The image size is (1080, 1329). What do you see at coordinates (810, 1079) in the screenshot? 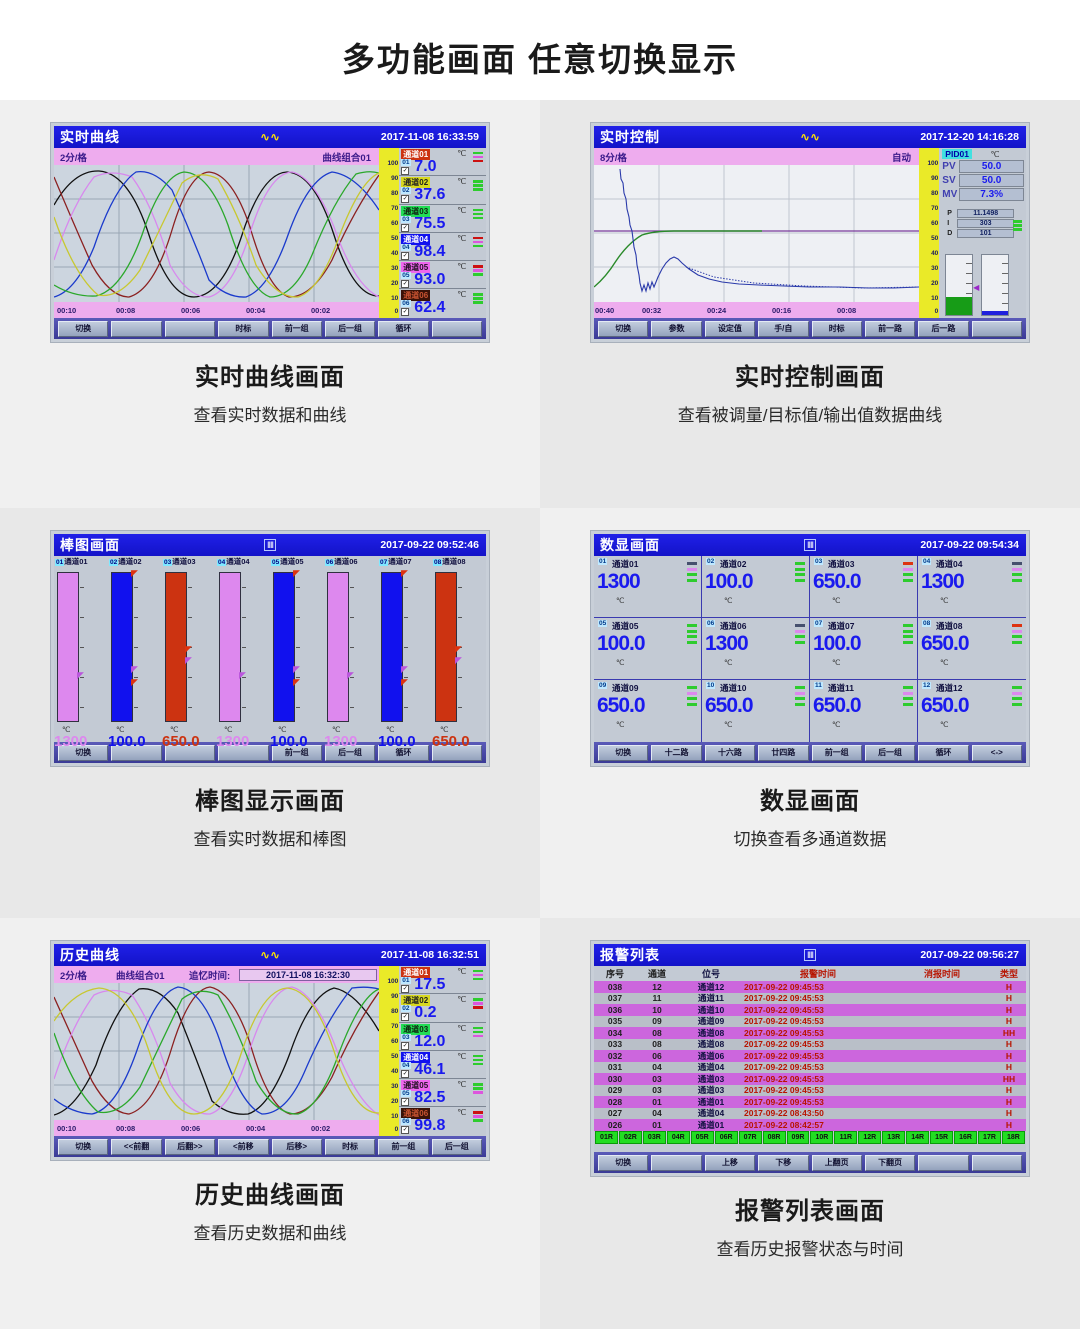
I see `table-row: 030 03 通道03 2017-09-22 09:45:53 HH` at bounding box center [810, 1079].